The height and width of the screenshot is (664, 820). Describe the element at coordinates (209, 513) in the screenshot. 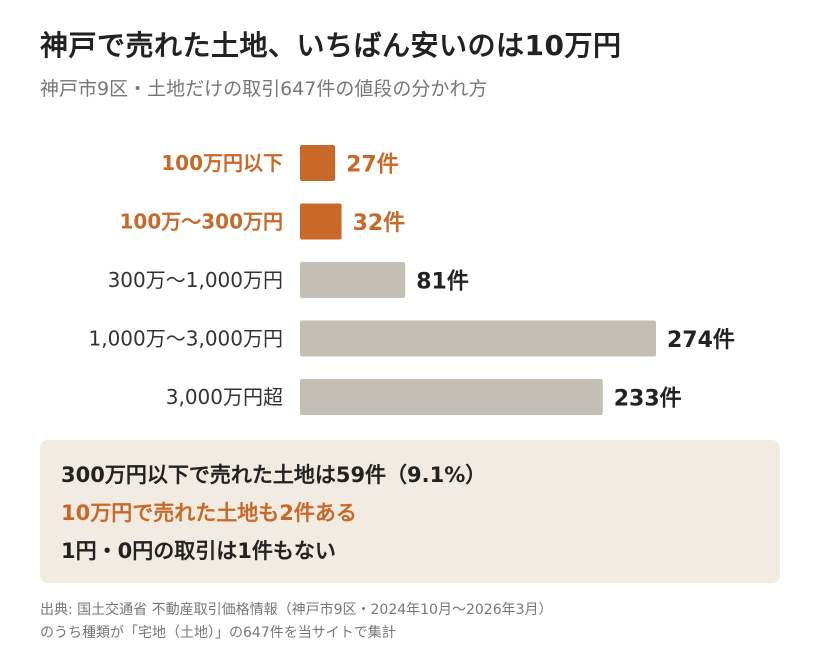

I see `summary-line-2: 10万円で売れた土地も2件ある` at that location.